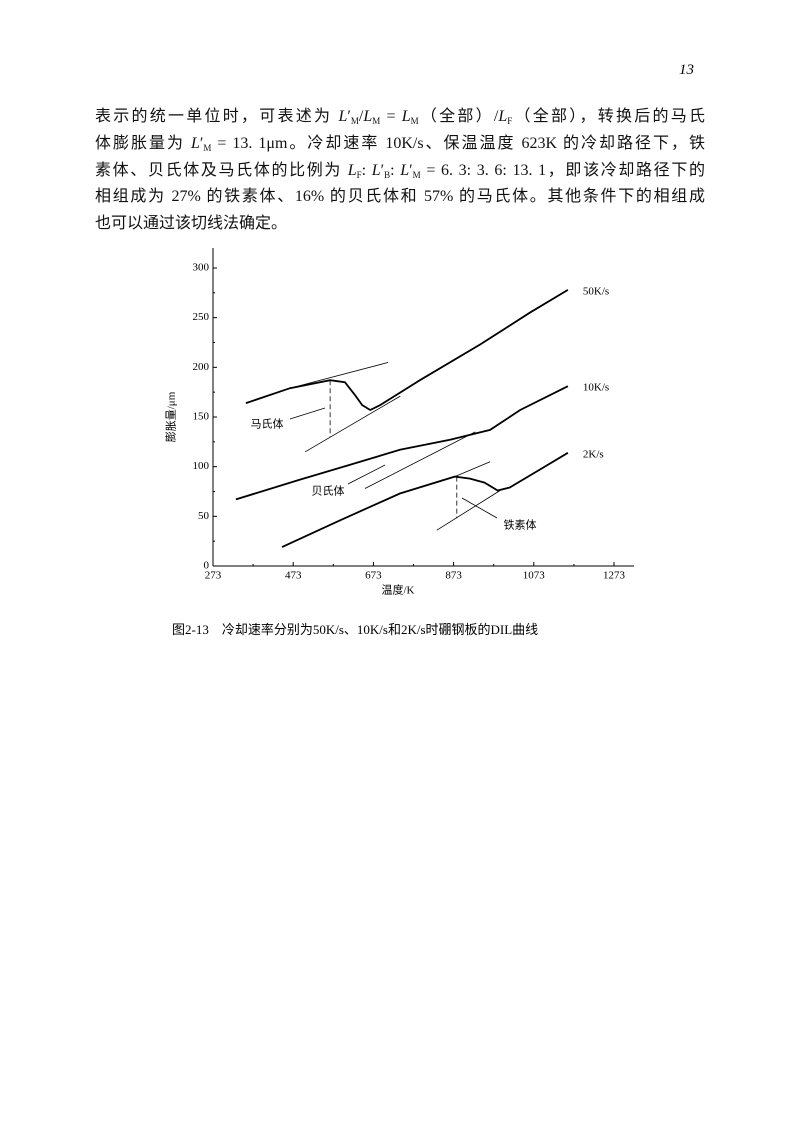  What do you see at coordinates (207, 566) in the screenshot?
I see `y-tick-label: 0` at bounding box center [207, 566].